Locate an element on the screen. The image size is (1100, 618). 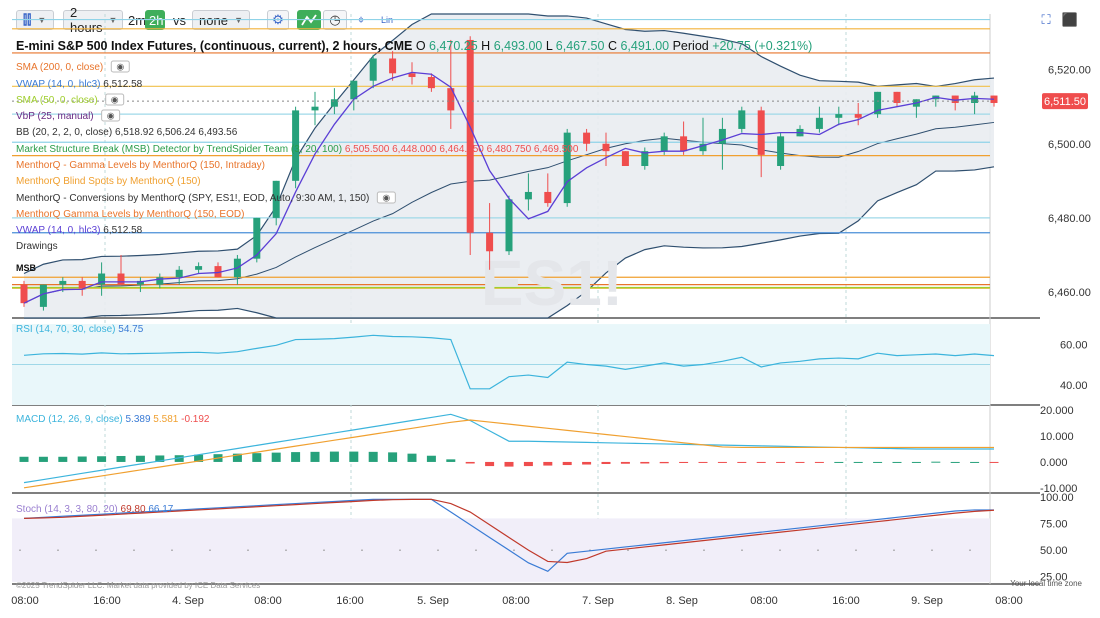
indicator-label: SMA (200, 0, close) is located at coordinates (59, 67).